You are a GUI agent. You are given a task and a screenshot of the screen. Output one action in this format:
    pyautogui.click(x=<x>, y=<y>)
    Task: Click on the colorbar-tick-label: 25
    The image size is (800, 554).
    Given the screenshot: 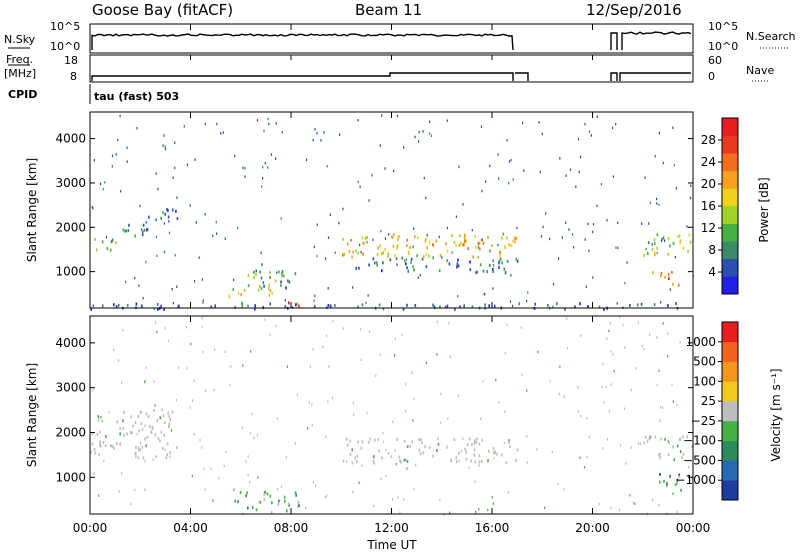 What is the action you would take?
    pyautogui.click(x=708, y=401)
    